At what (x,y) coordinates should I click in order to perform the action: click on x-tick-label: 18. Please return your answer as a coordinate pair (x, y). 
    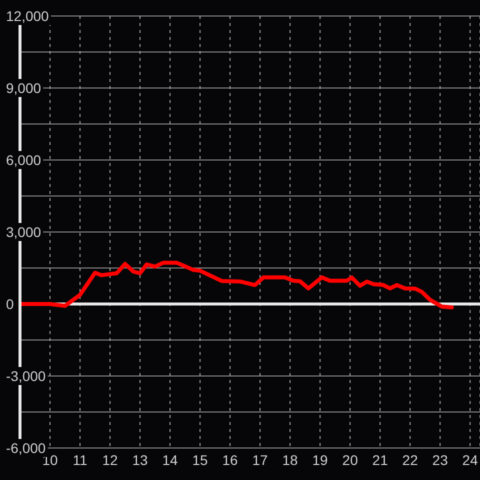
    Looking at the image, I should click on (290, 460).